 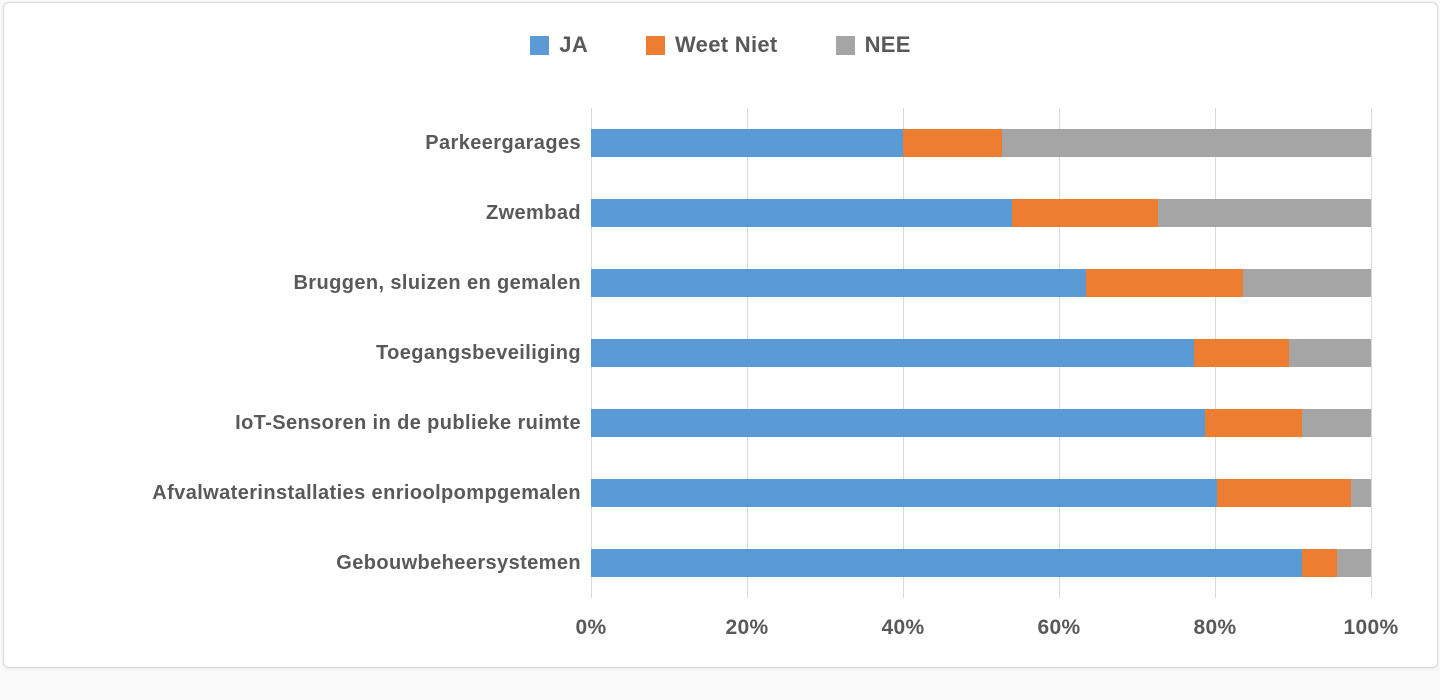 I want to click on legend-label: NEE, so click(x=887, y=44).